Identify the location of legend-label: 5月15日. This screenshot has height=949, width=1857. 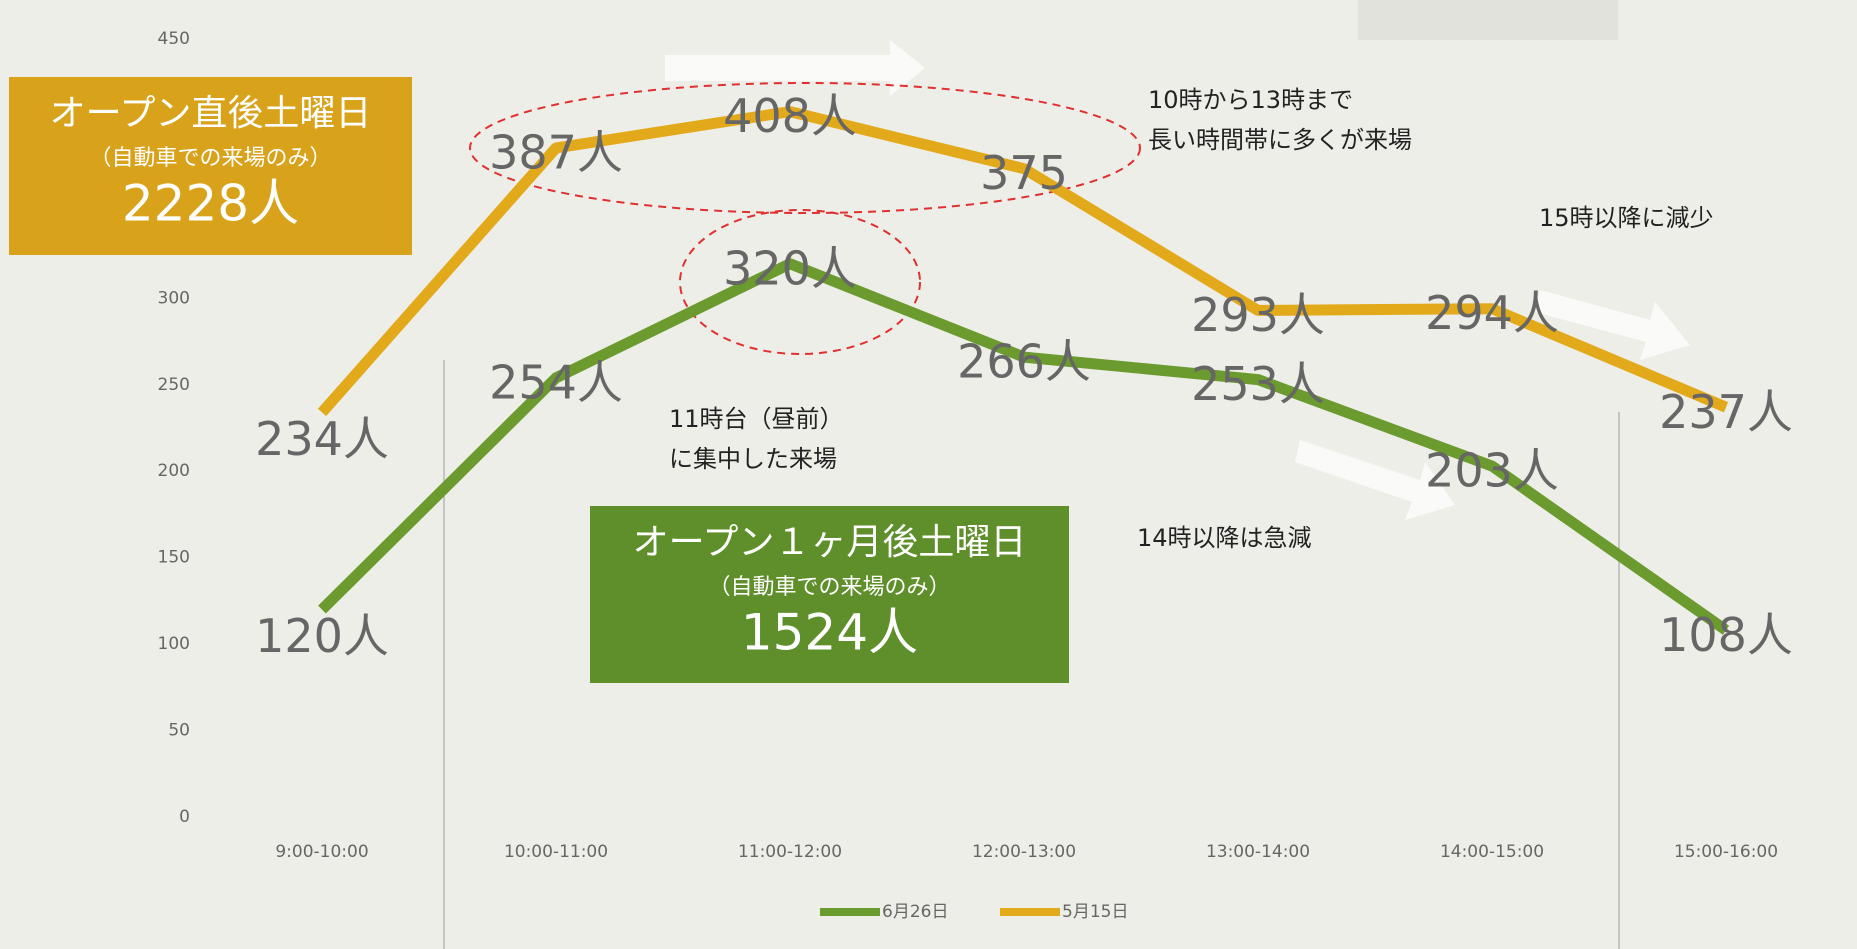
(1095, 912).